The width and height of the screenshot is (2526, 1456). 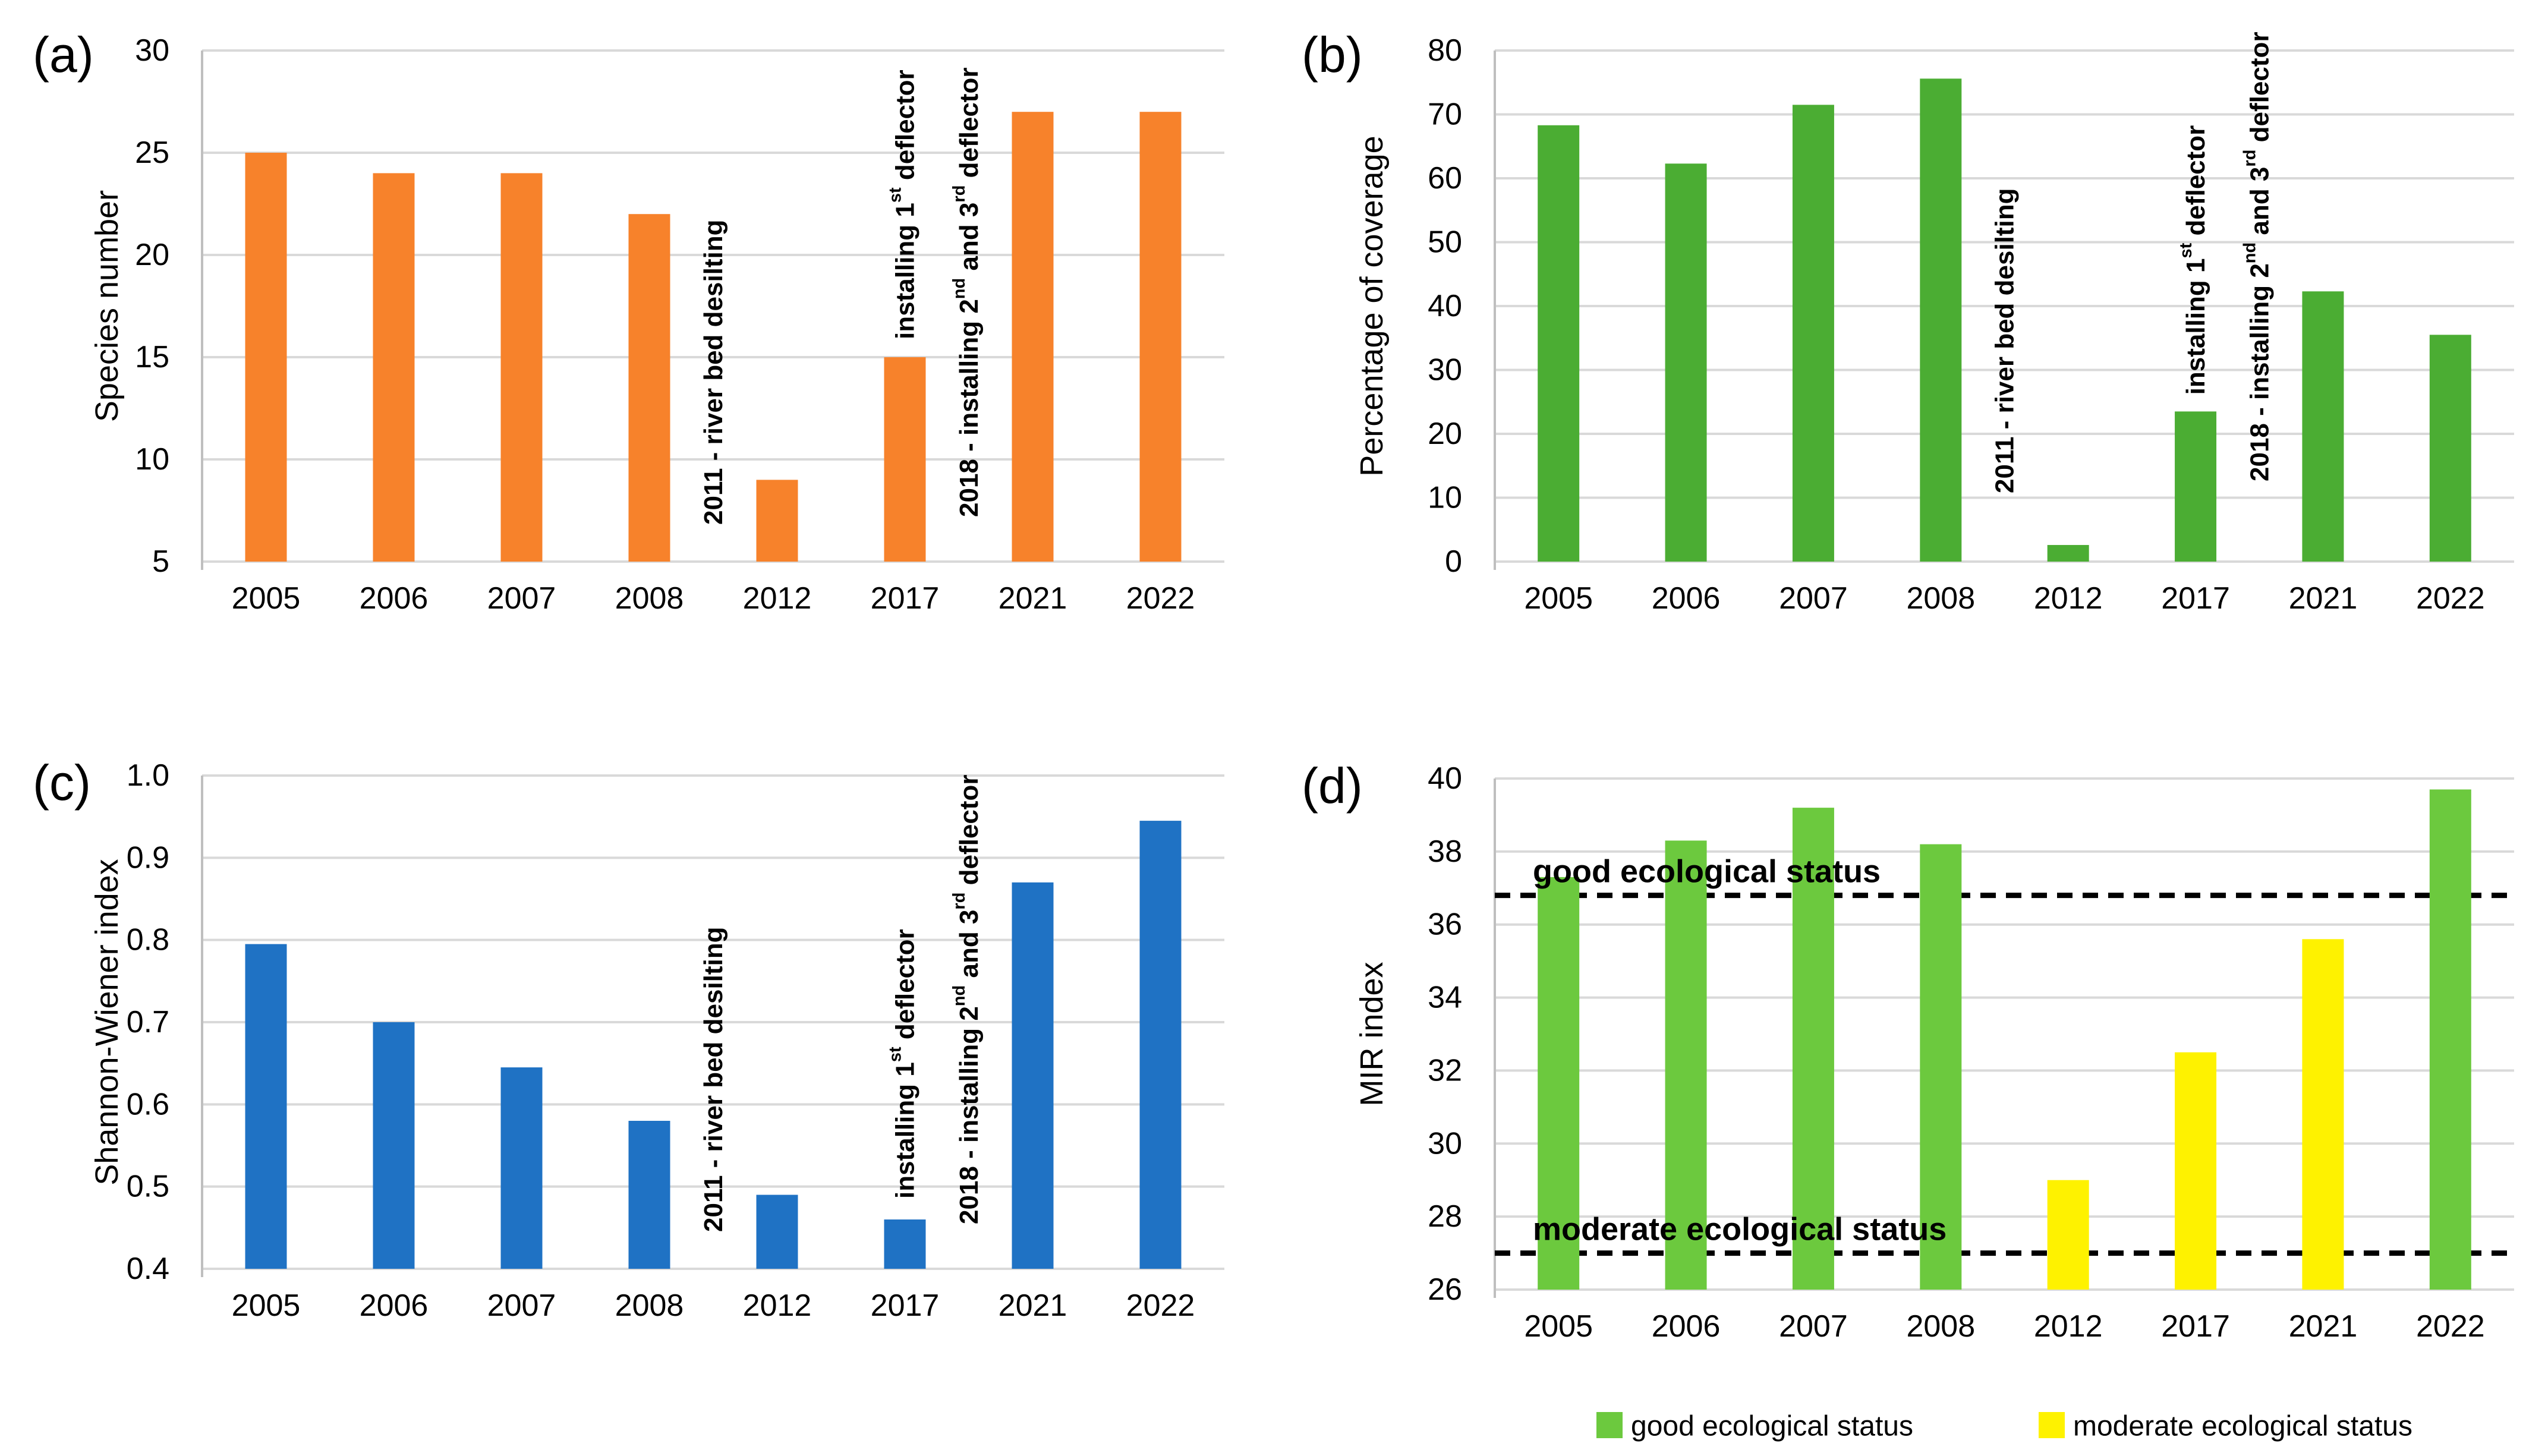 What do you see at coordinates (148, 857) in the screenshot?
I see `y-tick-label: 0.9` at bounding box center [148, 857].